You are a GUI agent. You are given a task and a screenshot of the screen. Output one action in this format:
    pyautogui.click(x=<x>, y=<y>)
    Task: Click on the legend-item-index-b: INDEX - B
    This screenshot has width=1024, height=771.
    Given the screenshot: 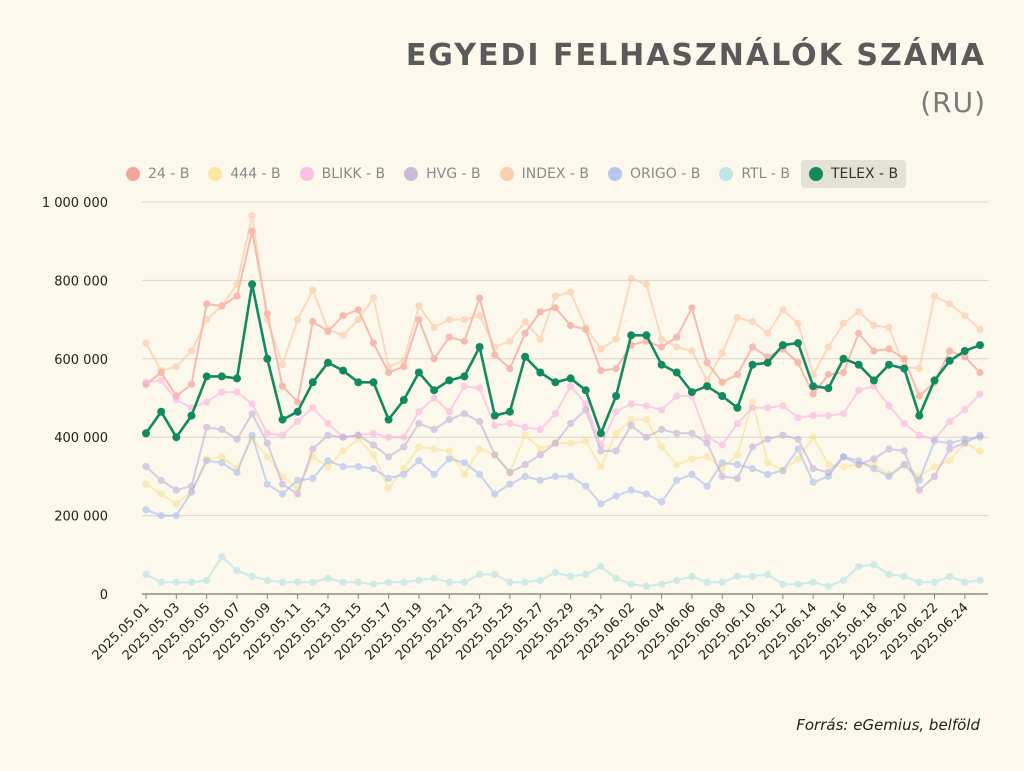 What is the action you would take?
    pyautogui.click(x=544, y=174)
    